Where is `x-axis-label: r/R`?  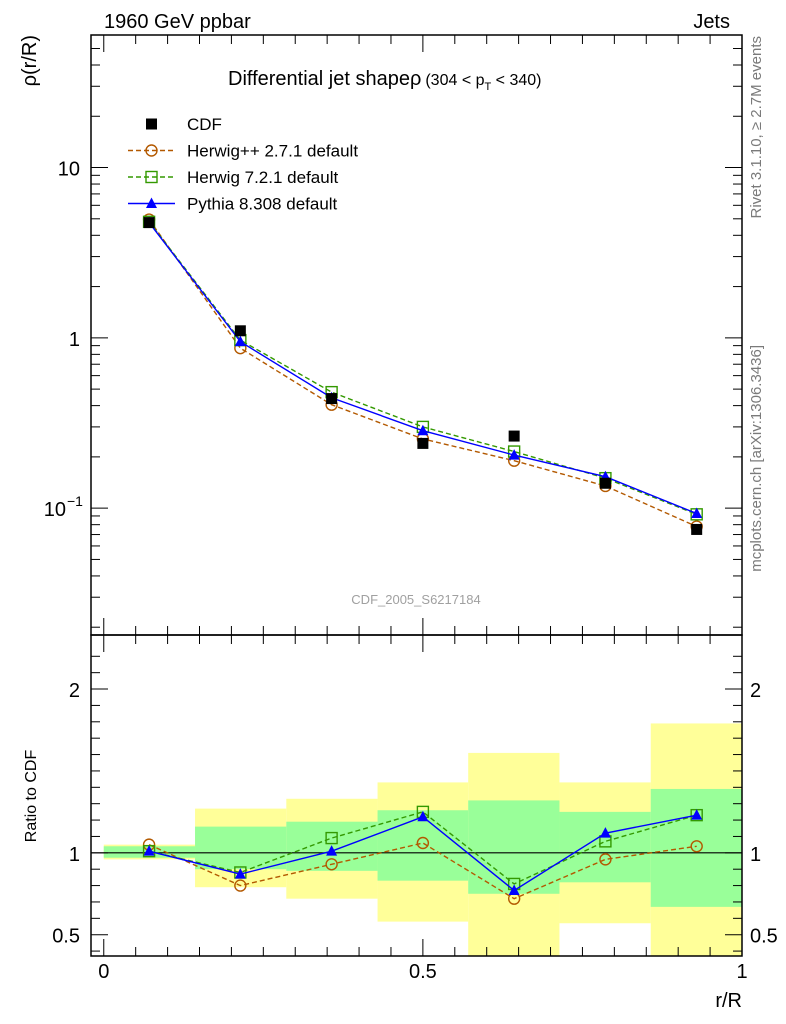
x-axis-label: r/R is located at coordinates (728, 1001).